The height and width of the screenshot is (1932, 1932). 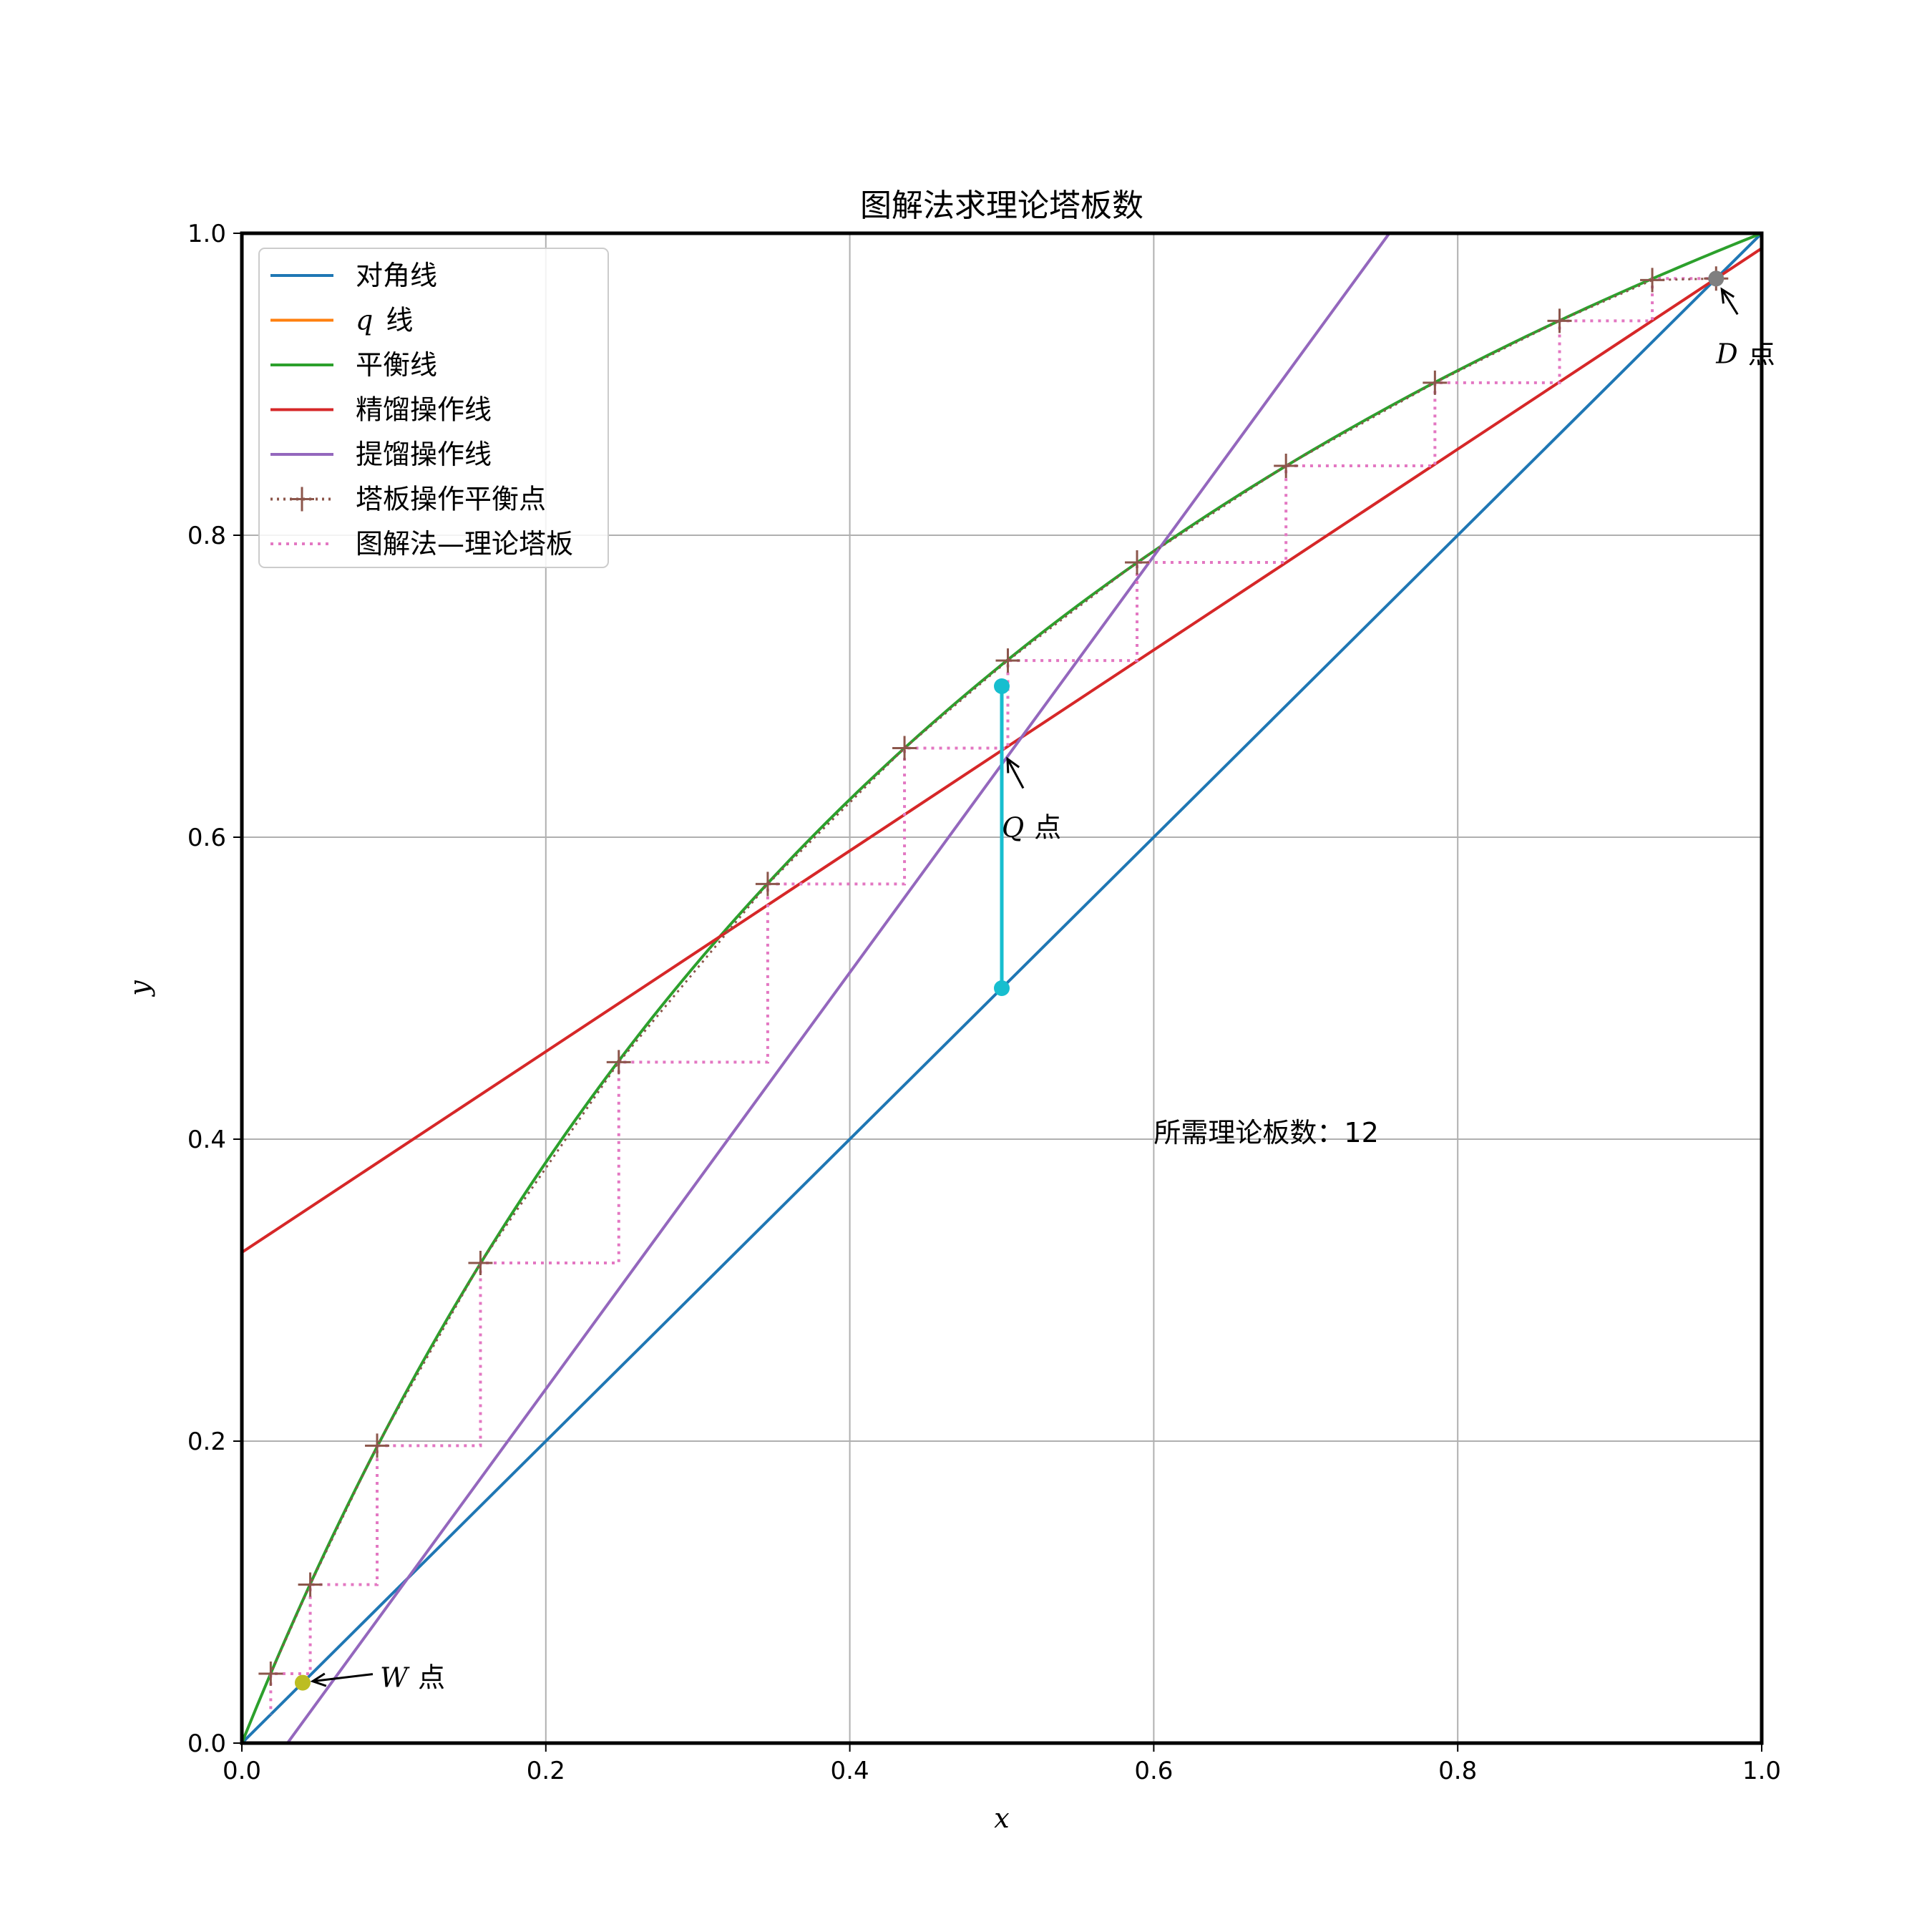 I want to click on x-tick-label: 0.0, so click(x=242, y=1771).